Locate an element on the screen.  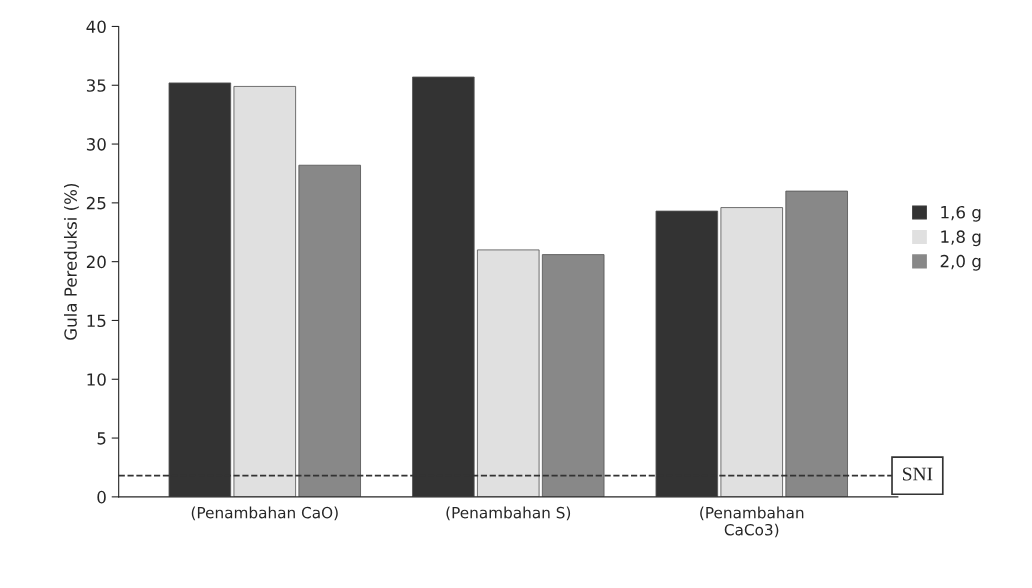
y-tick-label: 35 is located at coordinates (96, 85).